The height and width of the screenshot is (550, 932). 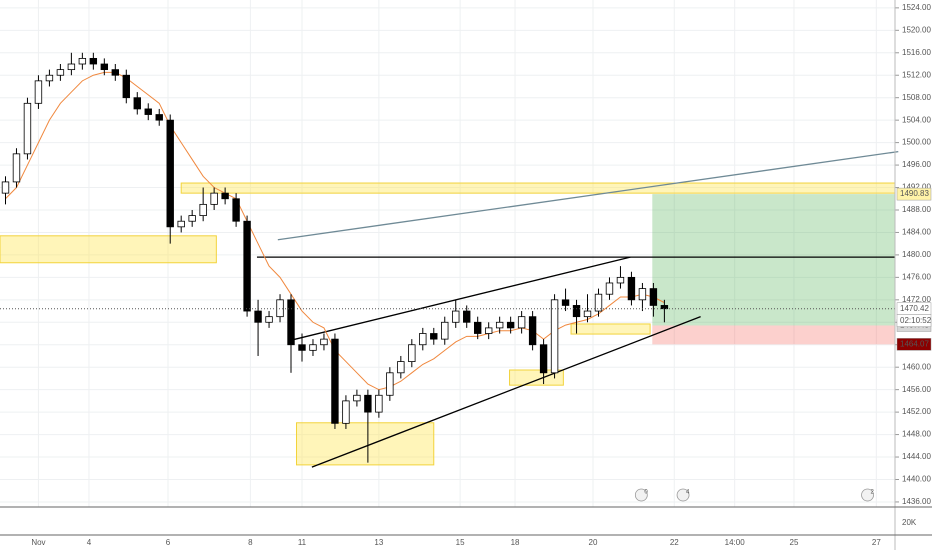 What do you see at coordinates (916, 142) in the screenshot?
I see `y-tick-label: 1500.00` at bounding box center [916, 142].